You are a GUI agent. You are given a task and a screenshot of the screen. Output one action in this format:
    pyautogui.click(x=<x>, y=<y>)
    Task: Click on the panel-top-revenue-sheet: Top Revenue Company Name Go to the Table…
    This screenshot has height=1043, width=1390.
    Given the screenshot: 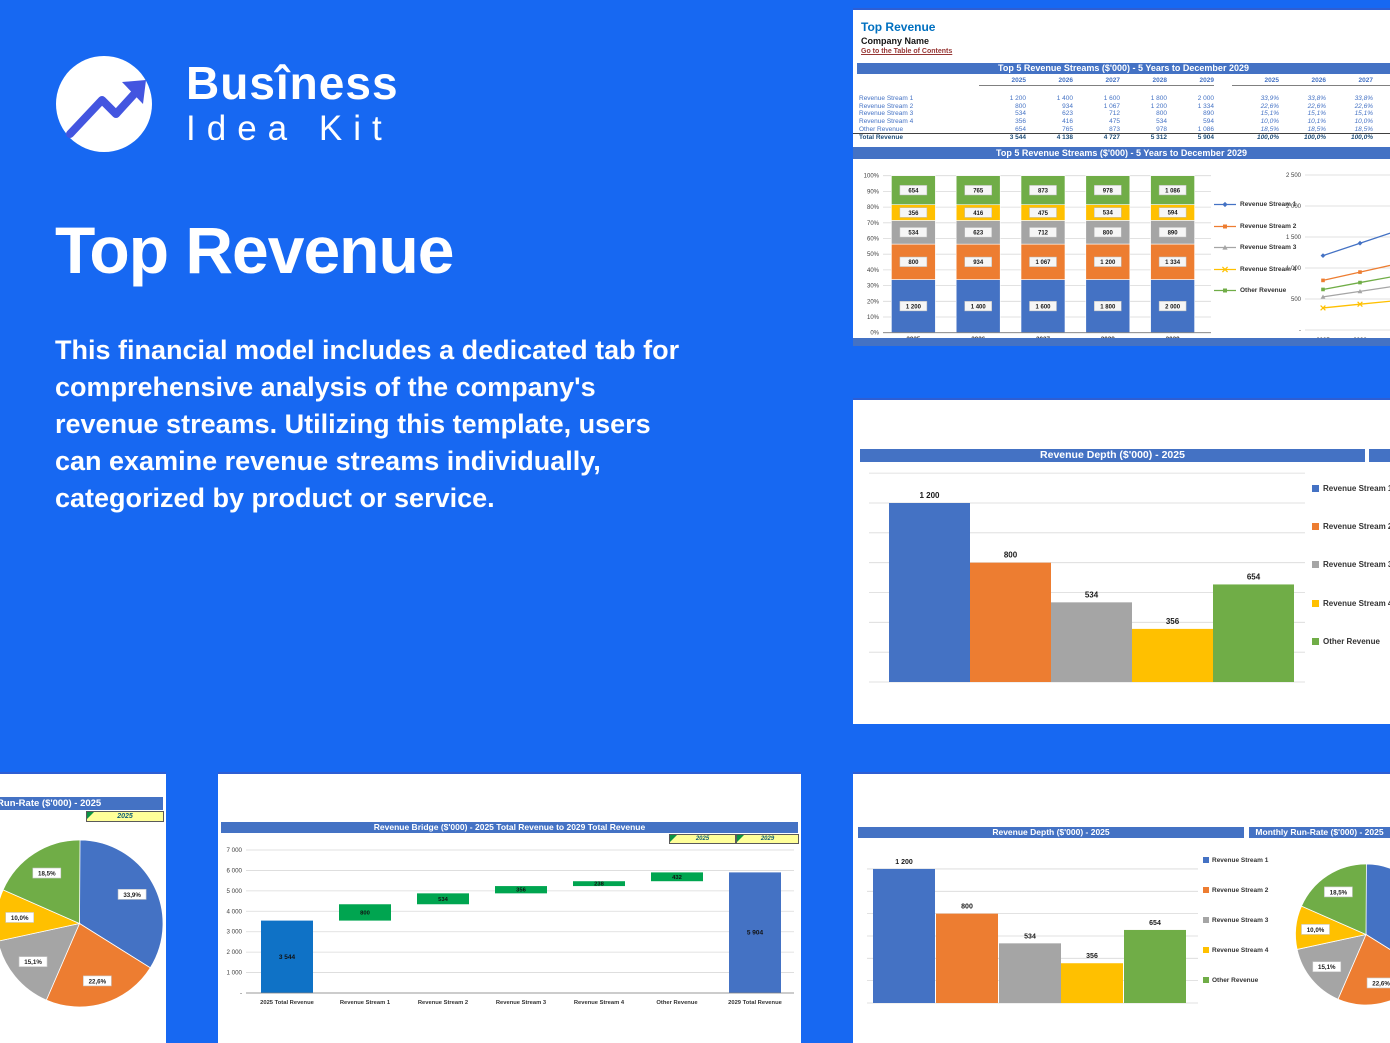 What is the action you would take?
    pyautogui.click(x=1121, y=177)
    